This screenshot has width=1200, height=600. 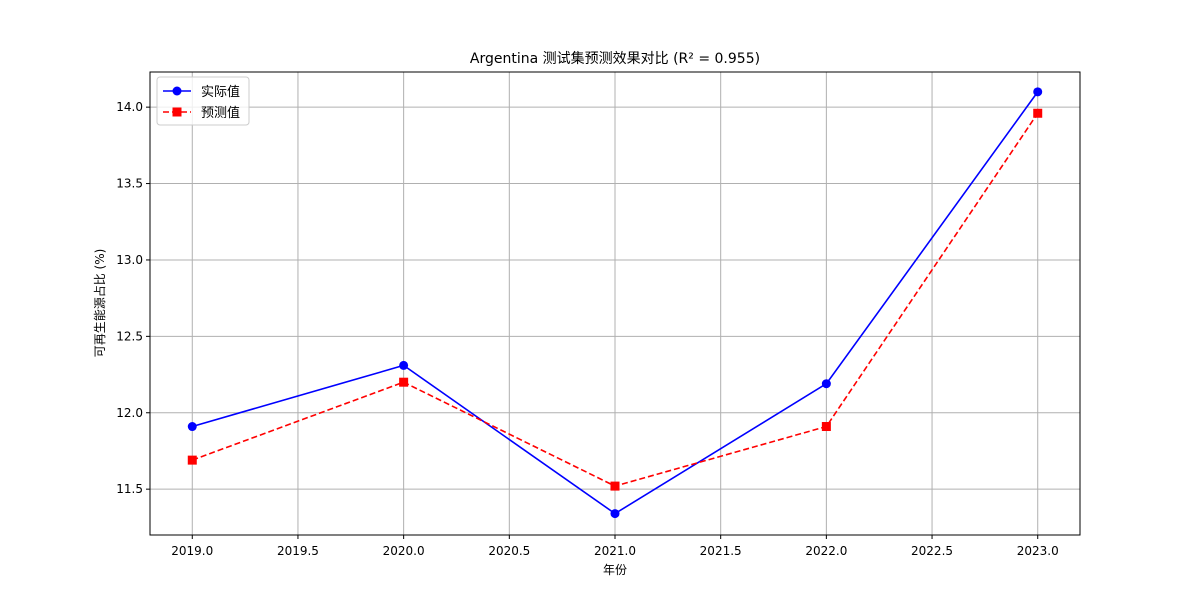 What do you see at coordinates (129, 489) in the screenshot?
I see `y-tick-label: 11.5` at bounding box center [129, 489].